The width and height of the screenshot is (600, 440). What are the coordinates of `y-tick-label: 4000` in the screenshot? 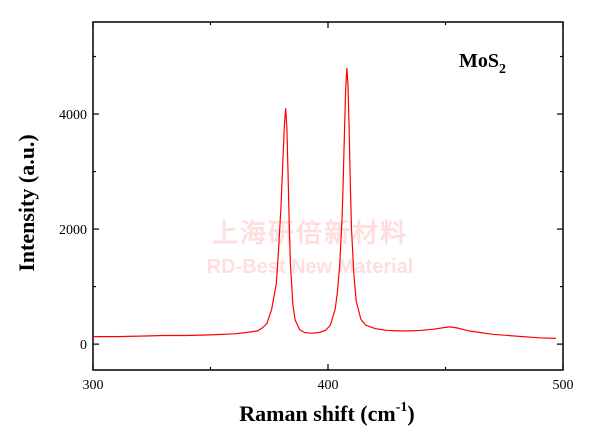 It's located at (73, 115).